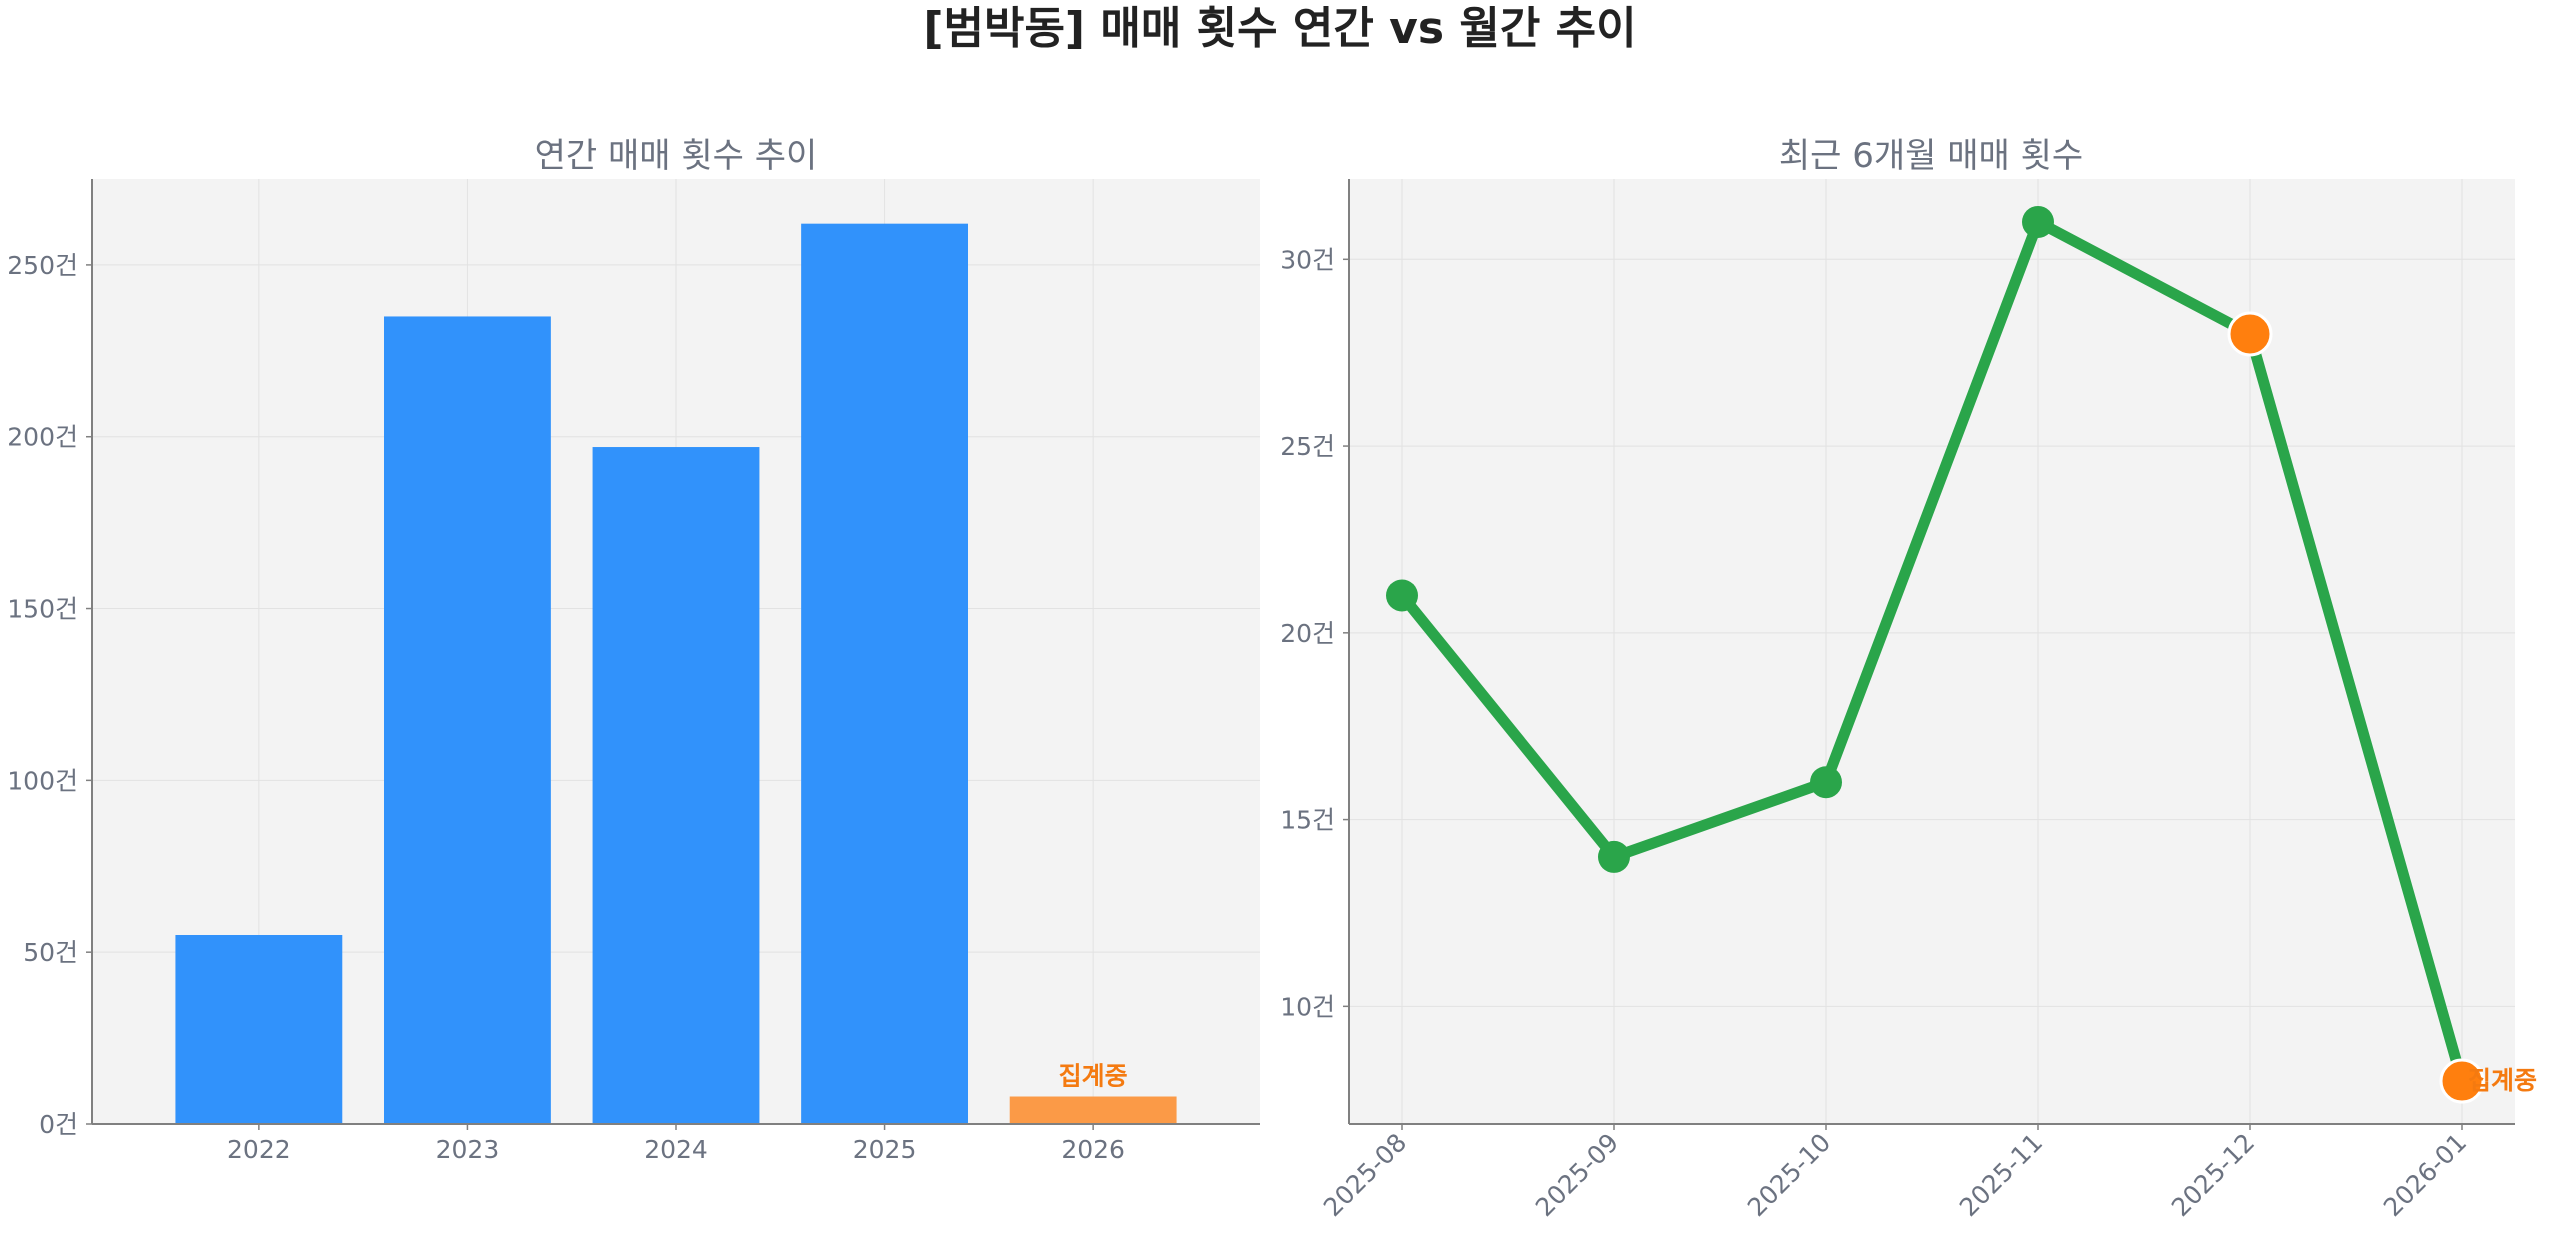 Image resolution: width=2560 pixels, height=1235 pixels. Describe the element at coordinates (58, 1124) in the screenshot. I see `annual-ytick-label: 0건` at that location.